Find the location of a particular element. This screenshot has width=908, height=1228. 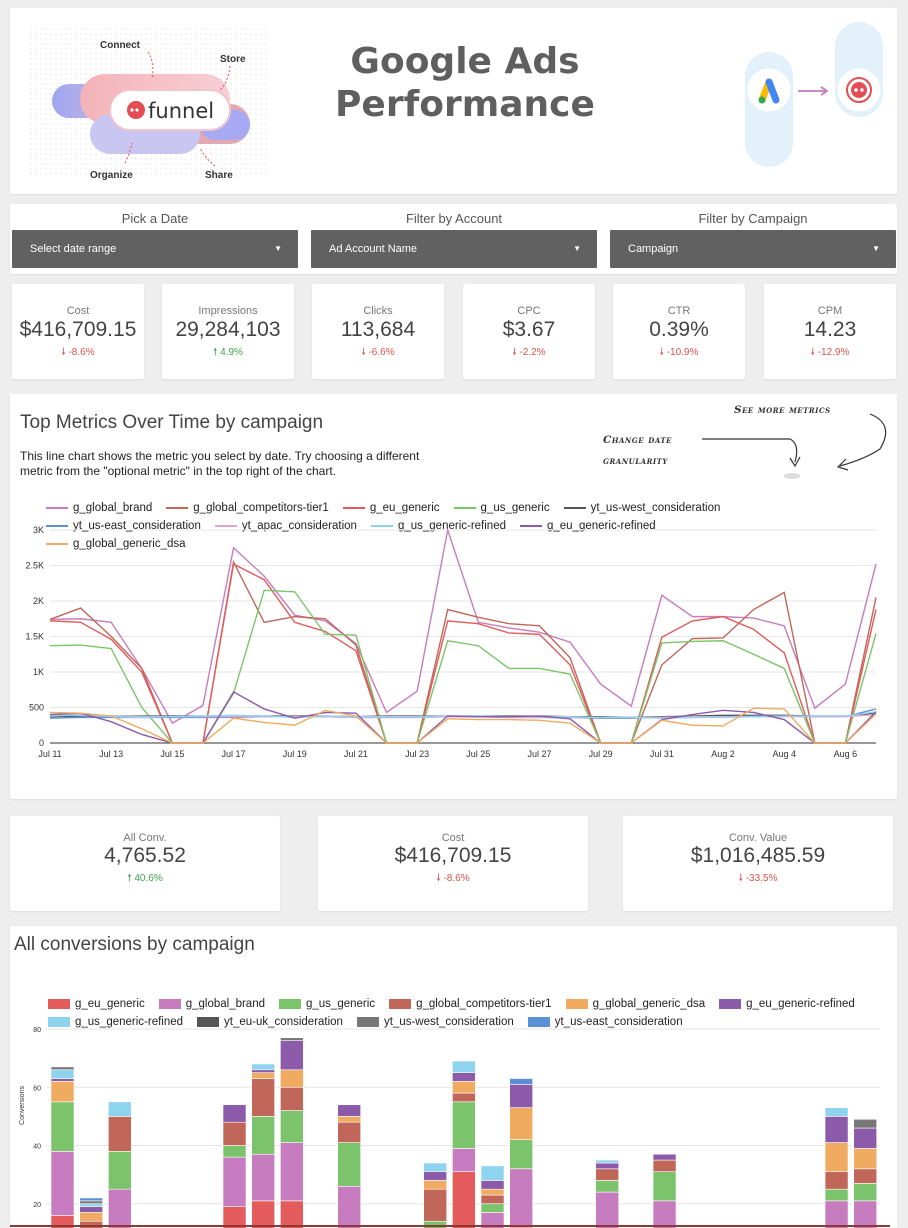

legend-label: yt_us-east_consideration is located at coordinates (137, 526).